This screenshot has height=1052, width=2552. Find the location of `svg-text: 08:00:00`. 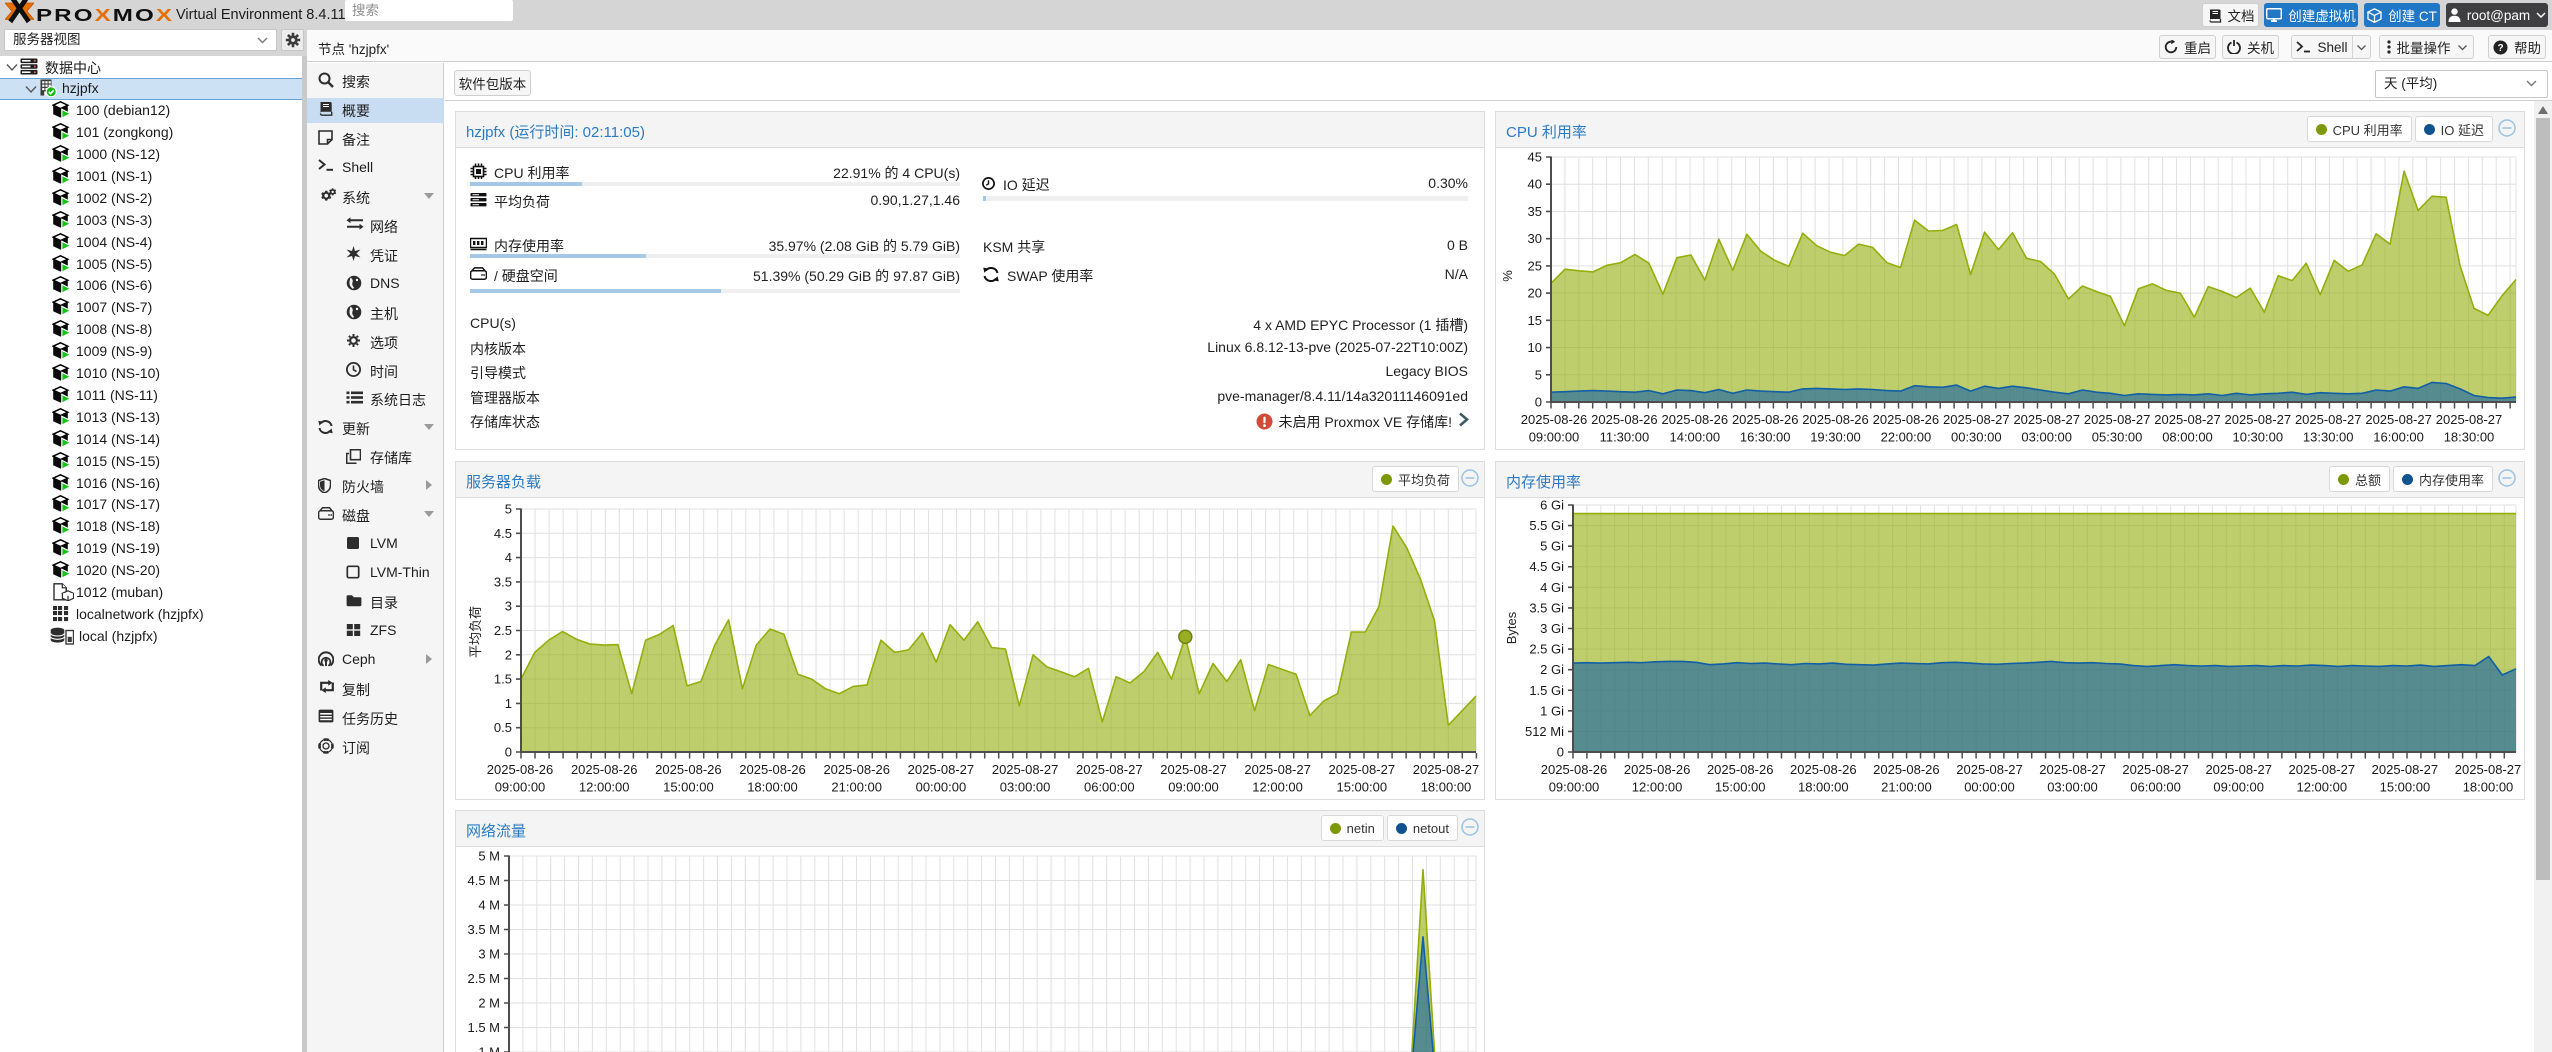

svg-text: 08:00:00 is located at coordinates (2187, 437).